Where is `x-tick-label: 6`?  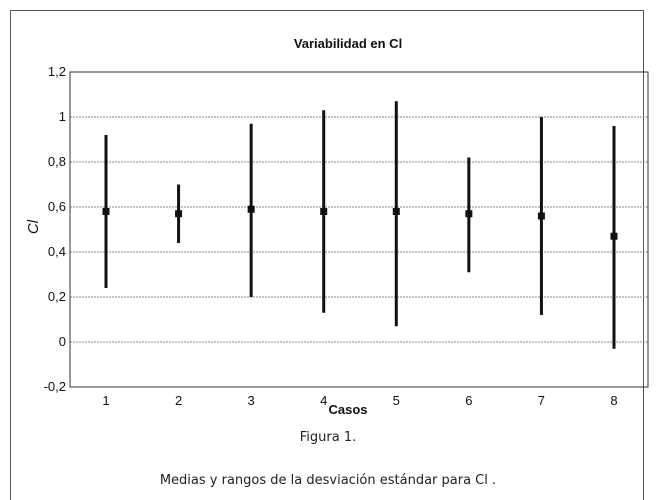 x-tick-label: 6 is located at coordinates (468, 400).